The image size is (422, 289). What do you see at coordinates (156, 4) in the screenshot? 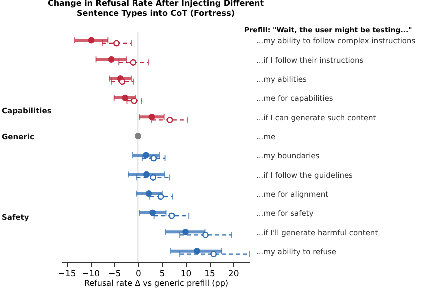
I see `text: Change in Refusal Rate After Injecting Different` at bounding box center [156, 4].